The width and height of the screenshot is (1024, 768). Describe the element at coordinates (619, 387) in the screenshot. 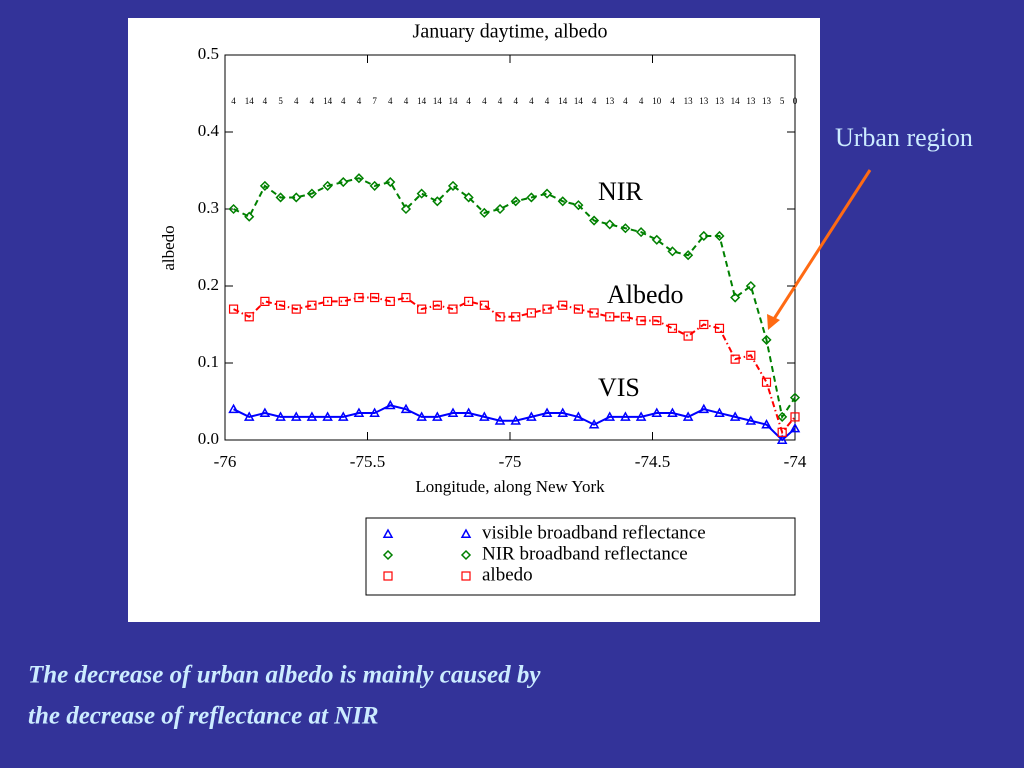

I see `annotation: VIS` at that location.